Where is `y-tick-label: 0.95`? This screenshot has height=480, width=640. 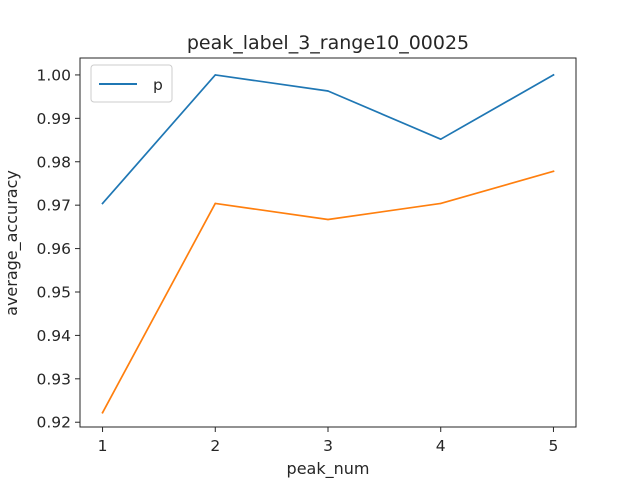
y-tick-label: 0.95 is located at coordinates (53, 292).